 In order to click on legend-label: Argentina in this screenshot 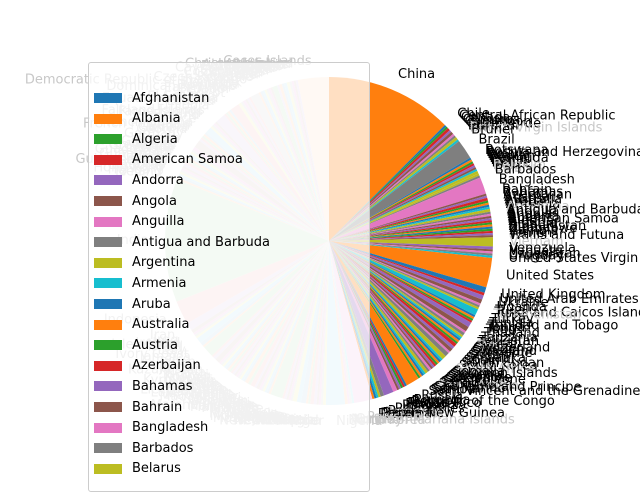, I will do `click(163, 262)`.